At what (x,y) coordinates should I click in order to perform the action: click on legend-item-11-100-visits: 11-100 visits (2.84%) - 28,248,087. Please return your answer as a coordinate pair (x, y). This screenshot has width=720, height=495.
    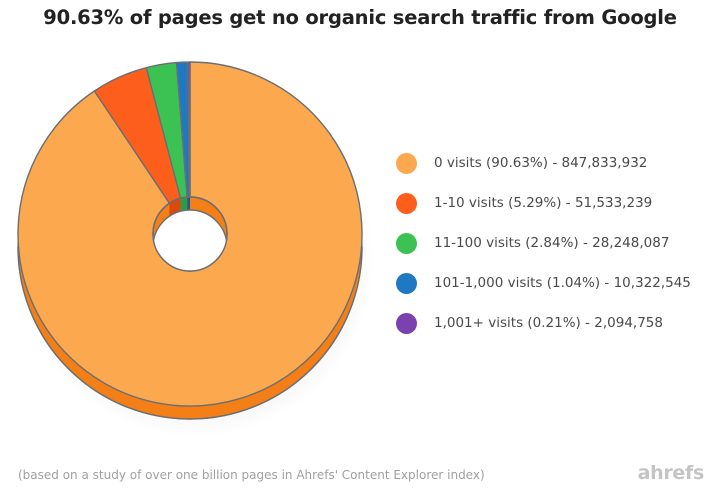
    Looking at the image, I should click on (557, 243).